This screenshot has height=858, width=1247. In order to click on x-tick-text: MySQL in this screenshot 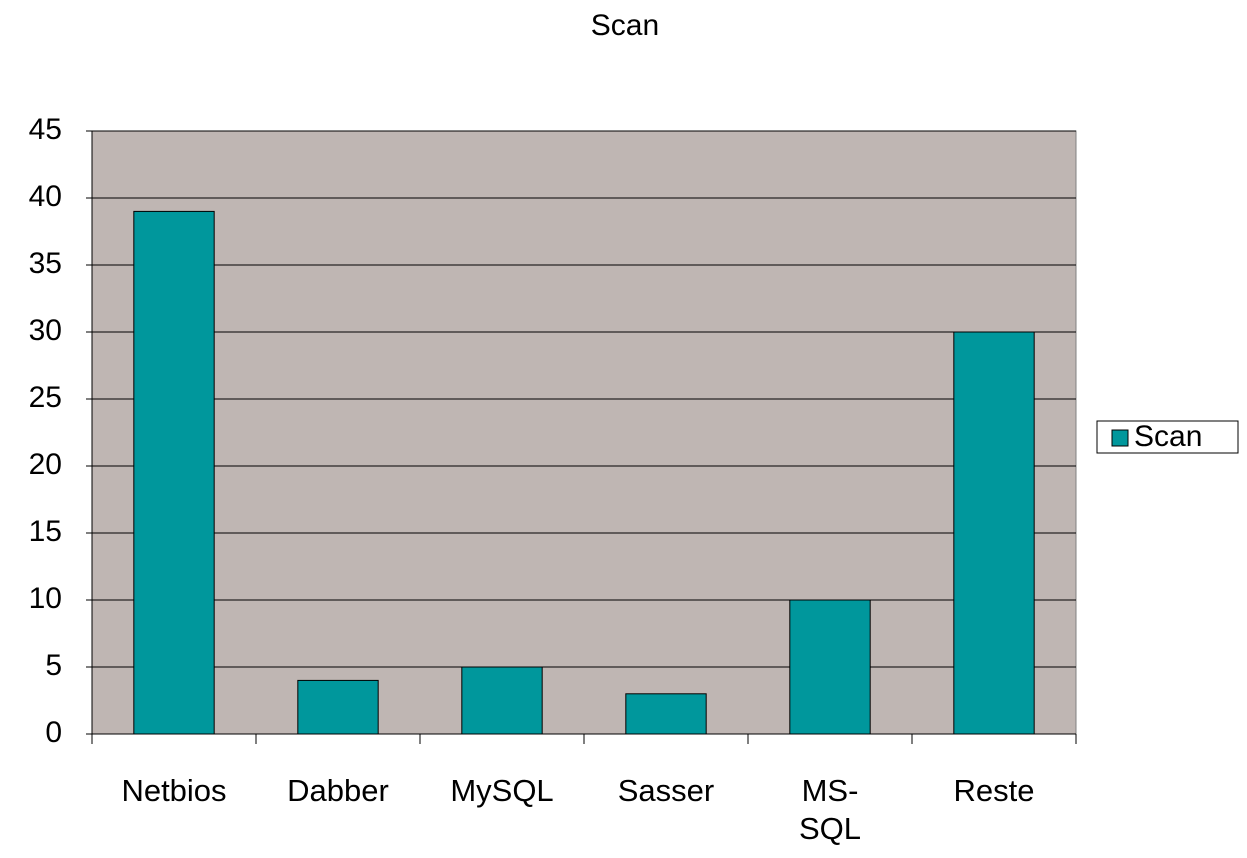, I will do `click(502, 790)`.